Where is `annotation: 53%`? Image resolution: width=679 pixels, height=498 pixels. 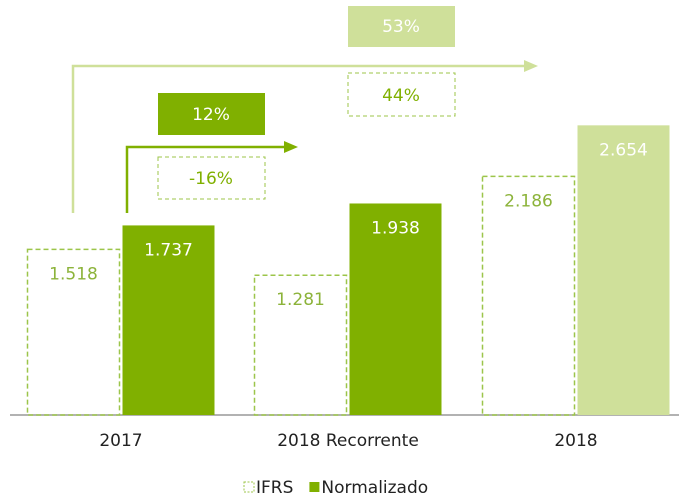
annotation: 53% is located at coordinates (401, 27).